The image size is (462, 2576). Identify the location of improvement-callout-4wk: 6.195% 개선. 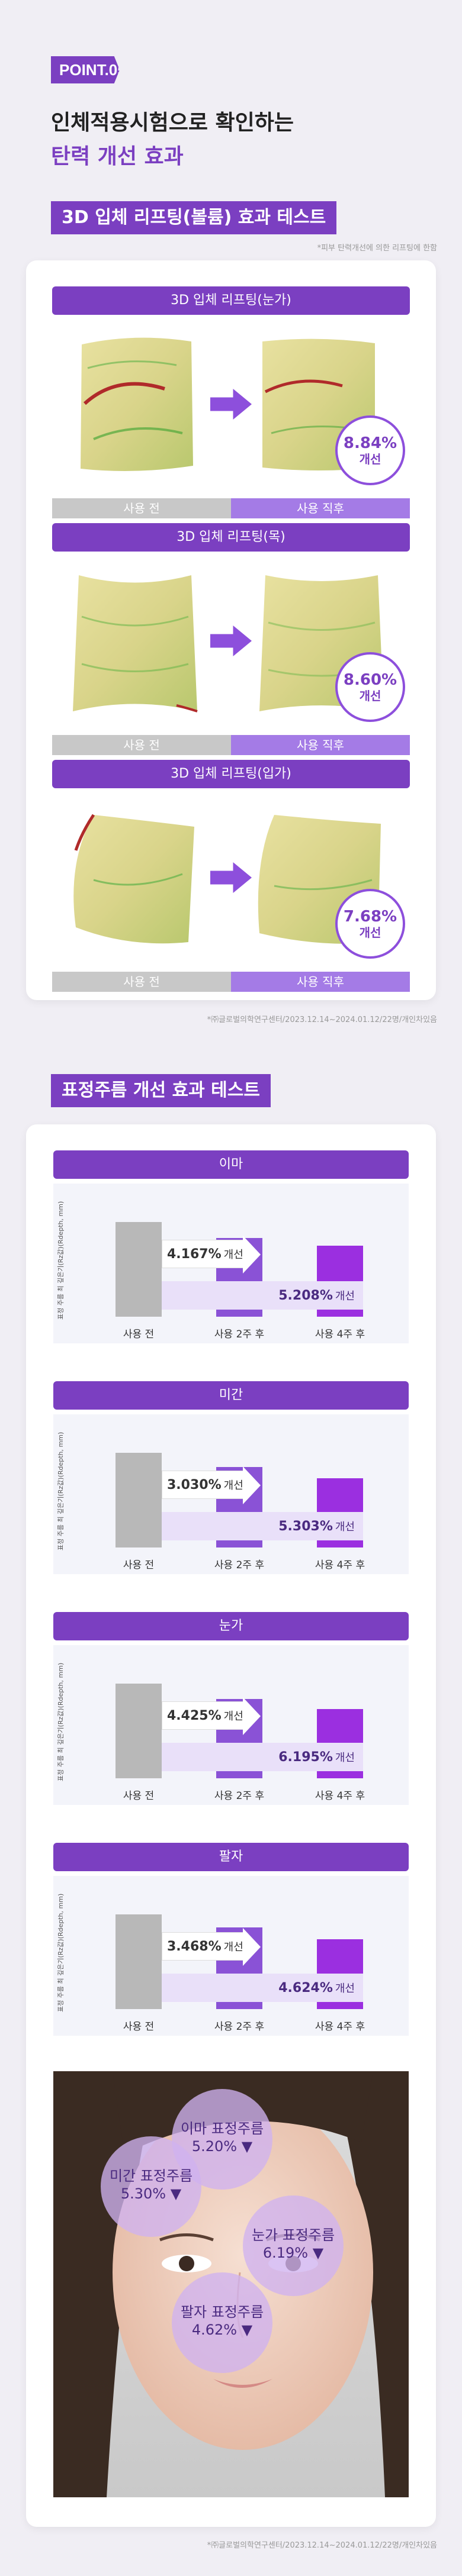
(262, 1757).